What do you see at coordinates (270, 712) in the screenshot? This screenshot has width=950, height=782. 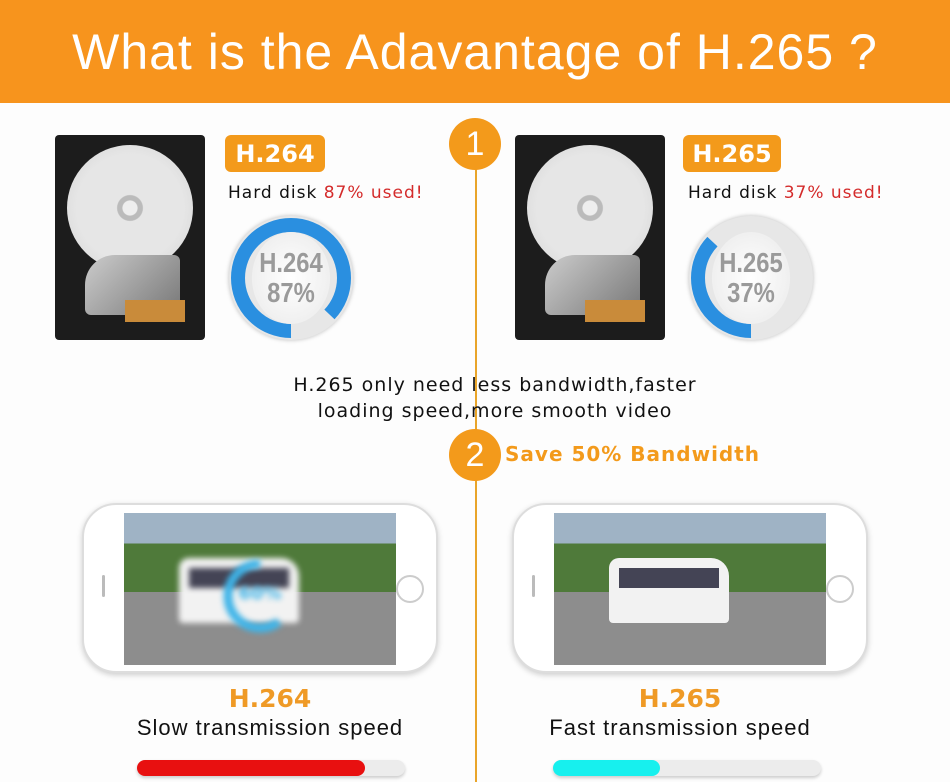 I see `h264-caption: H.264 Slow transmission speed` at bounding box center [270, 712].